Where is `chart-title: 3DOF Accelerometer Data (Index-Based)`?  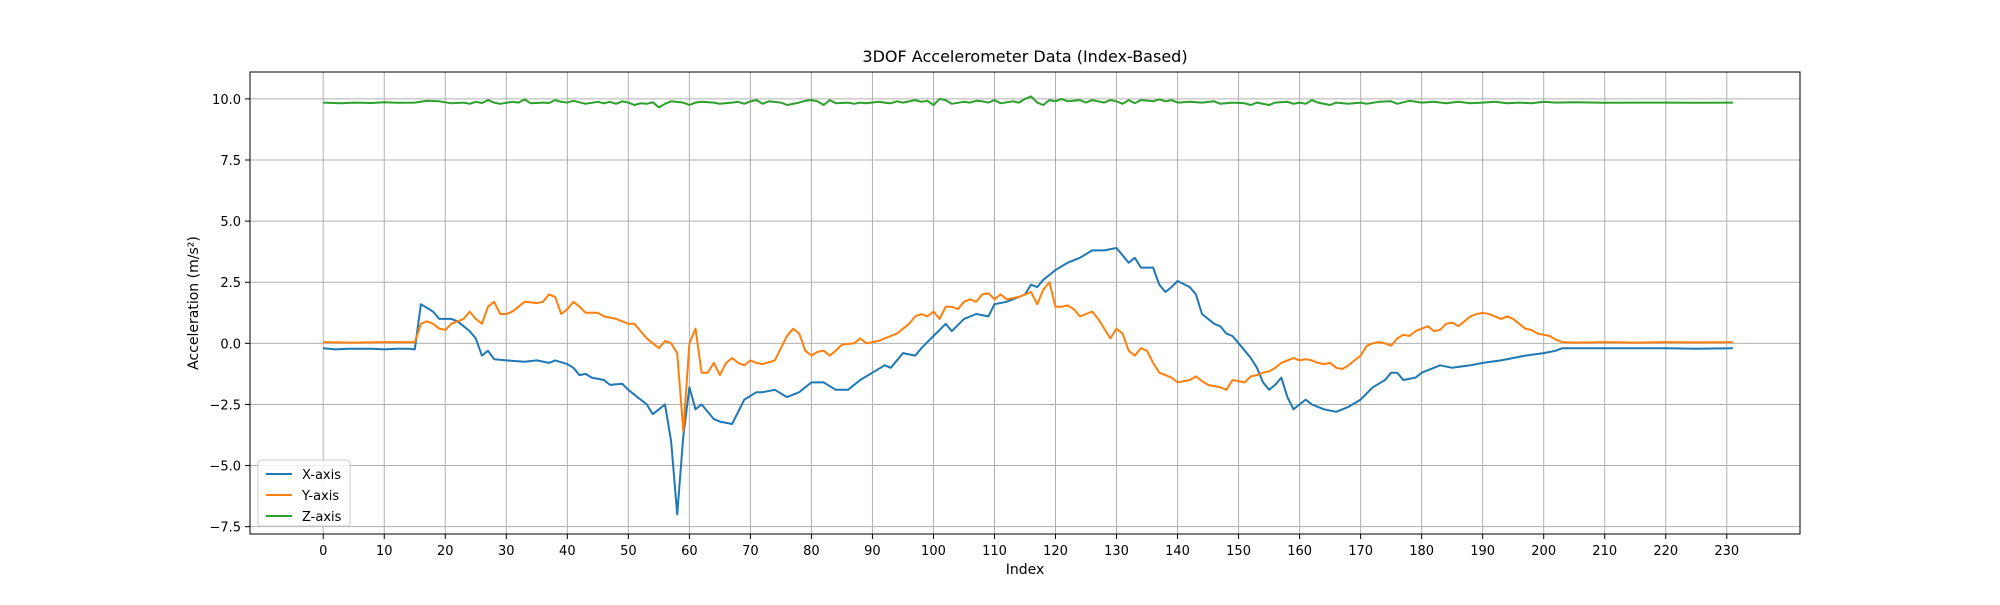 chart-title: 3DOF Accelerometer Data (Index-Based) is located at coordinates (1024, 56).